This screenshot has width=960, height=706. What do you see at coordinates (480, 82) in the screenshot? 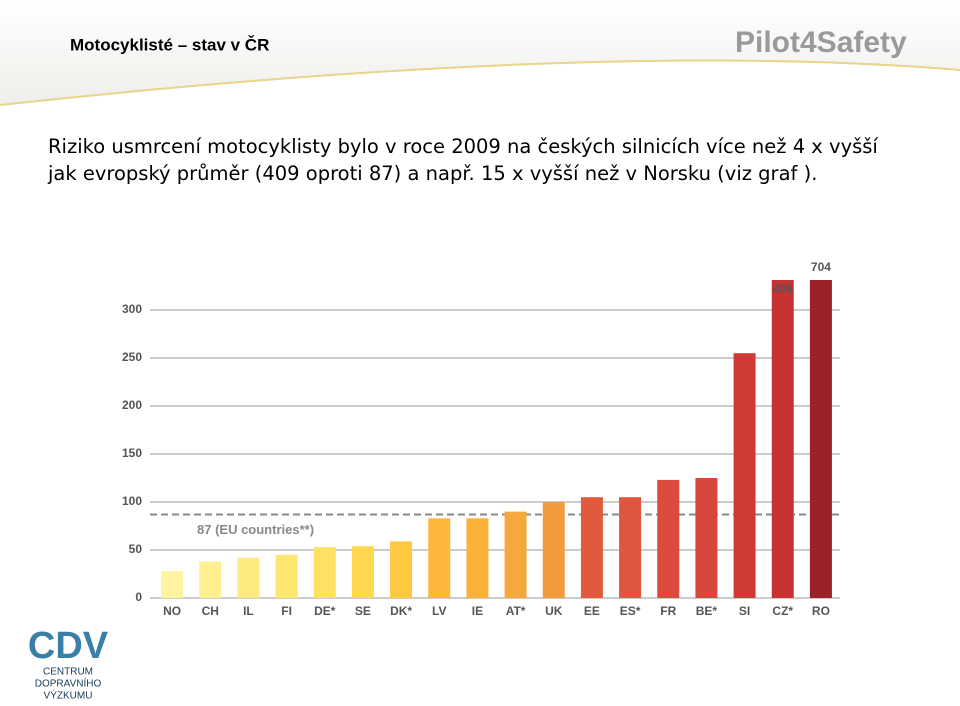
I see `header-curve` at bounding box center [480, 82].